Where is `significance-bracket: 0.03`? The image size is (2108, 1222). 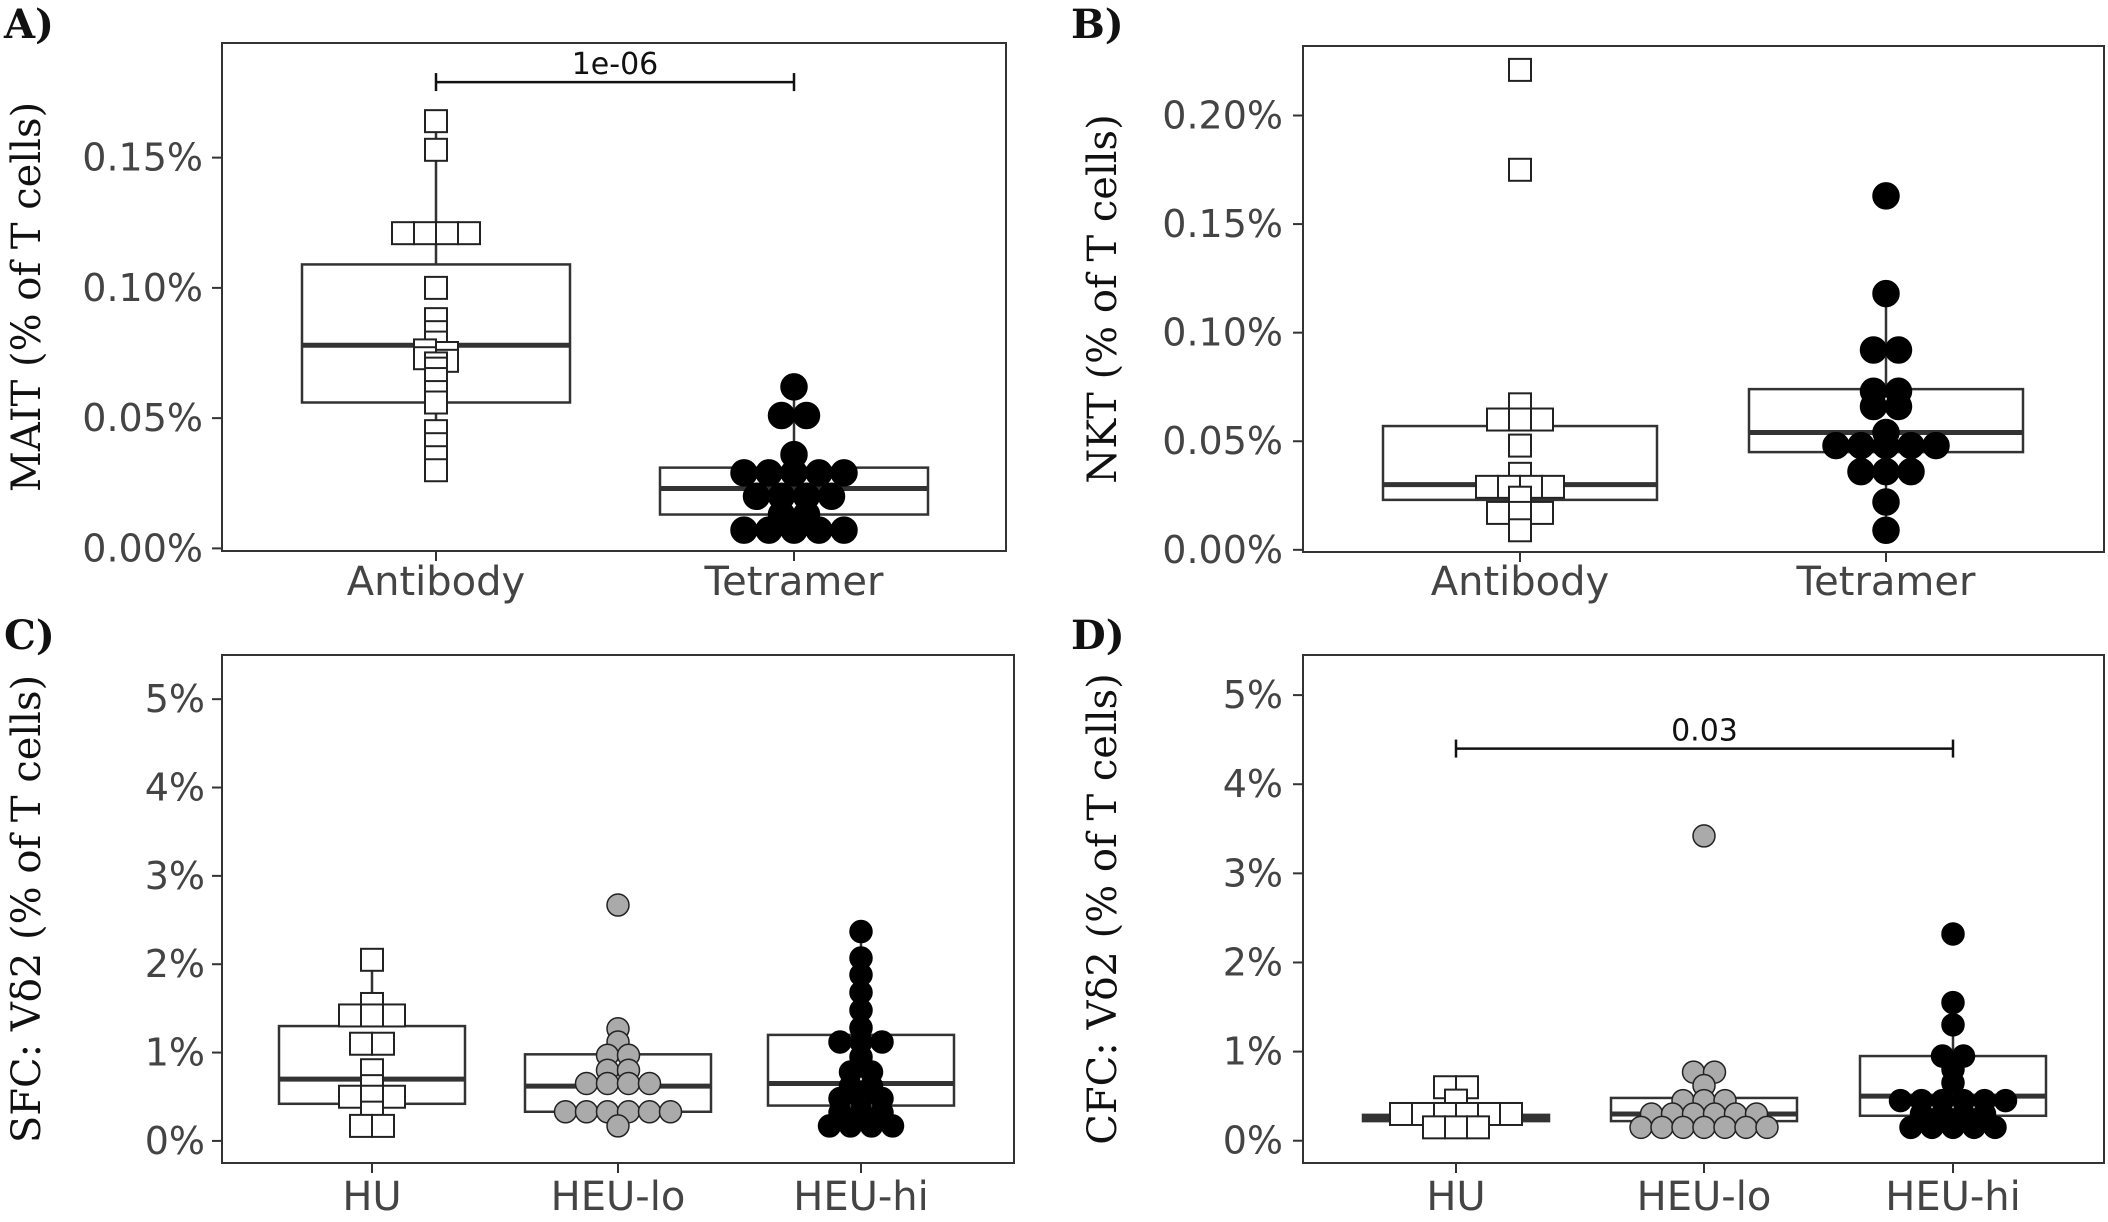
significance-bracket: 0.03 is located at coordinates (1704, 736).